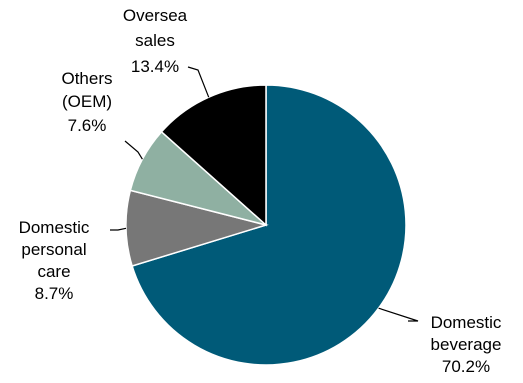 The height and width of the screenshot is (383, 523). Describe the element at coordinates (155, 15) in the screenshot. I see `slice-label-line: Oversea` at that location.